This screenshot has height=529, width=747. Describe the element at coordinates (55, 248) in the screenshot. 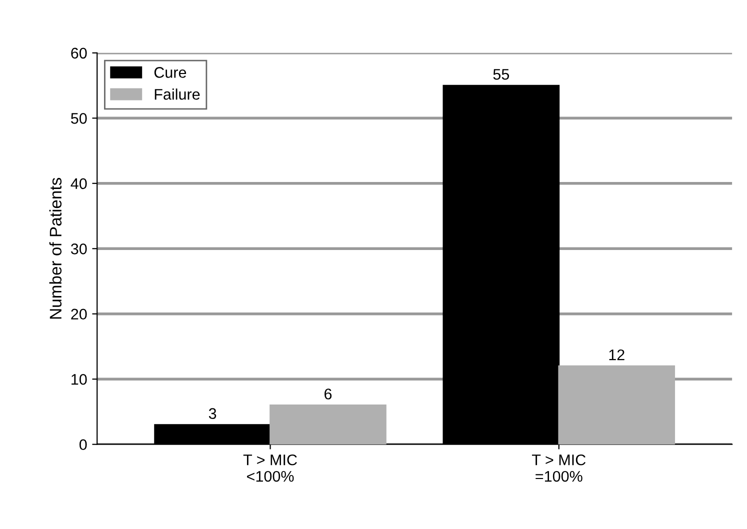

I see `y-axis-title: Number of Patients` at that location.